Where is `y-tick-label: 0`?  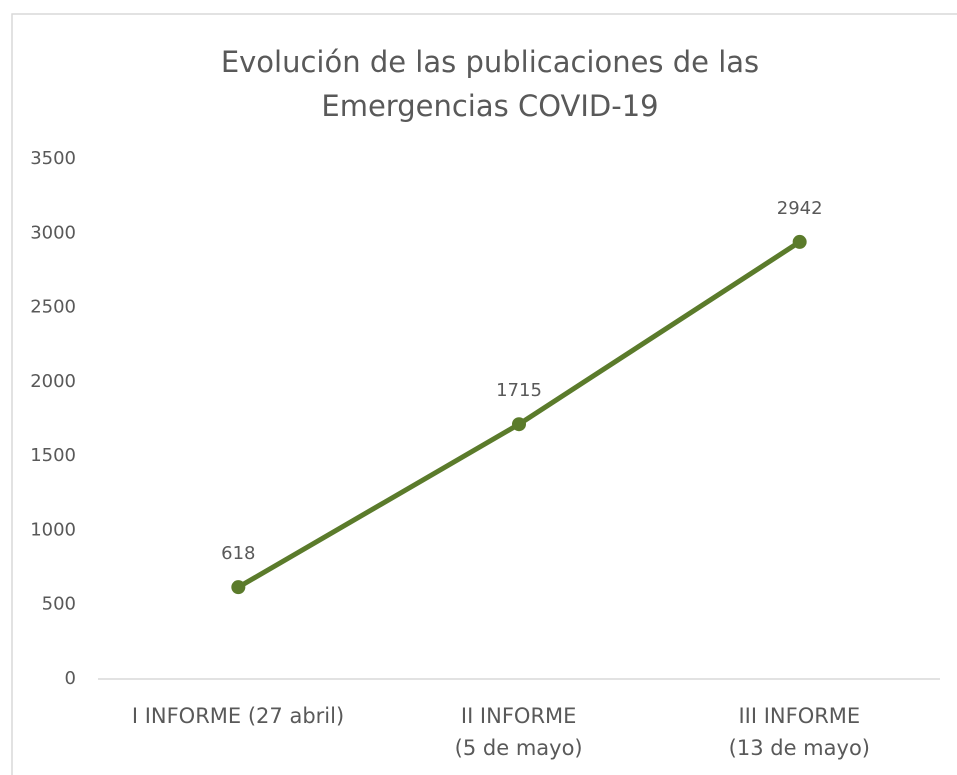 y-tick-label: 0 is located at coordinates (70, 678).